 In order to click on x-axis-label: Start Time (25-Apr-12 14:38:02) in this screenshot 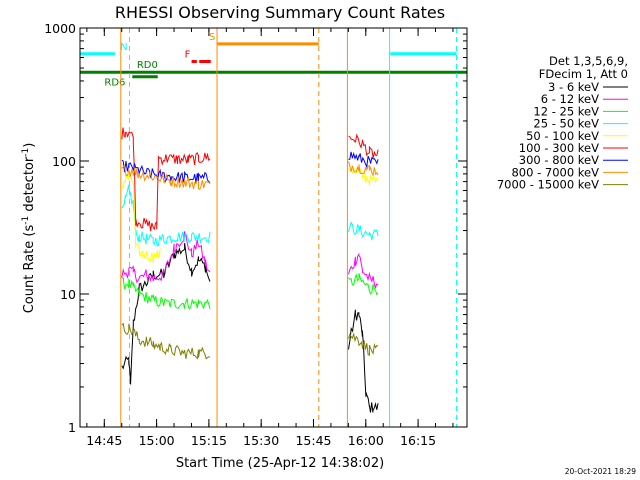, I will do `click(280, 463)`.